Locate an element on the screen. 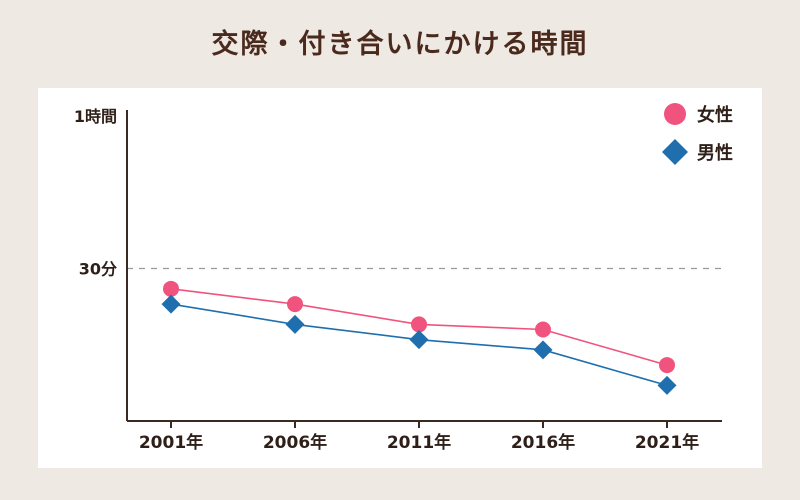 The height and width of the screenshot is (500, 800). x-tick-label: 2021年 is located at coordinates (667, 442).